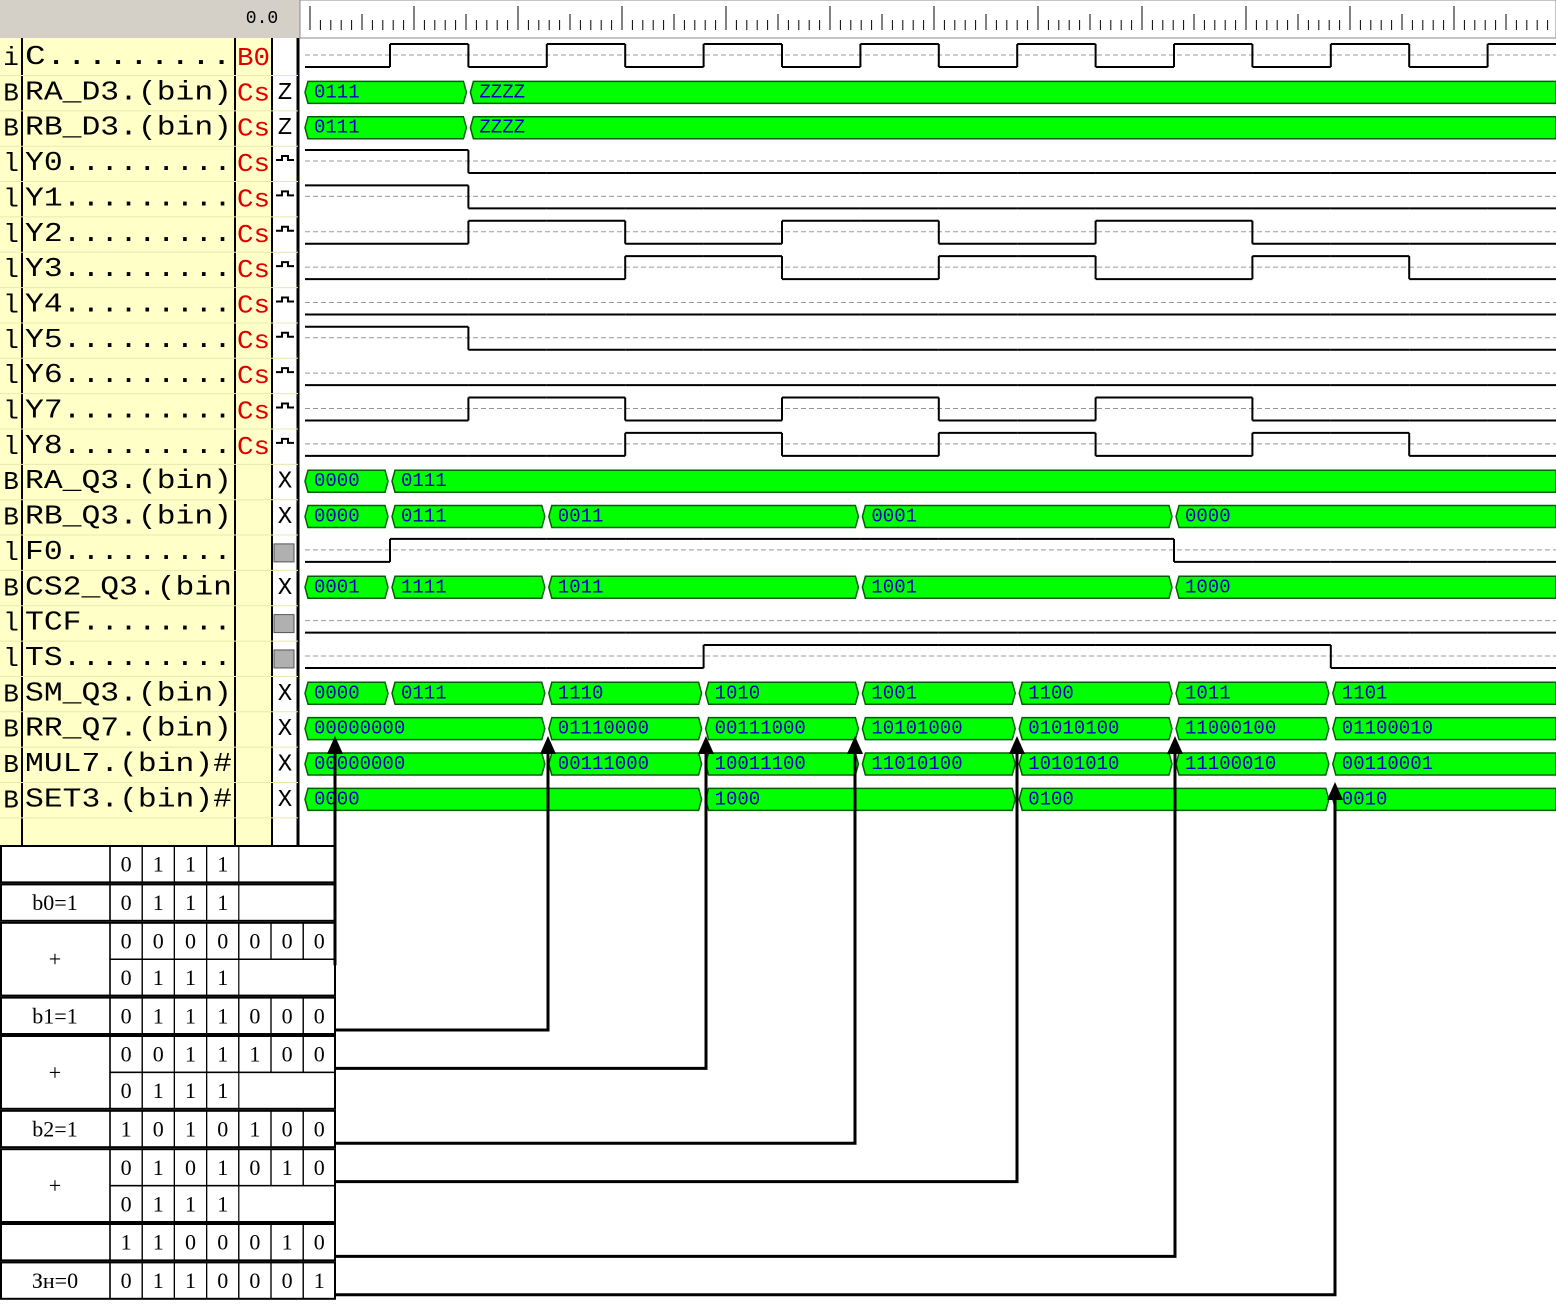  What do you see at coordinates (581, 693) in the screenshot?
I see `bus-value: 1110` at bounding box center [581, 693].